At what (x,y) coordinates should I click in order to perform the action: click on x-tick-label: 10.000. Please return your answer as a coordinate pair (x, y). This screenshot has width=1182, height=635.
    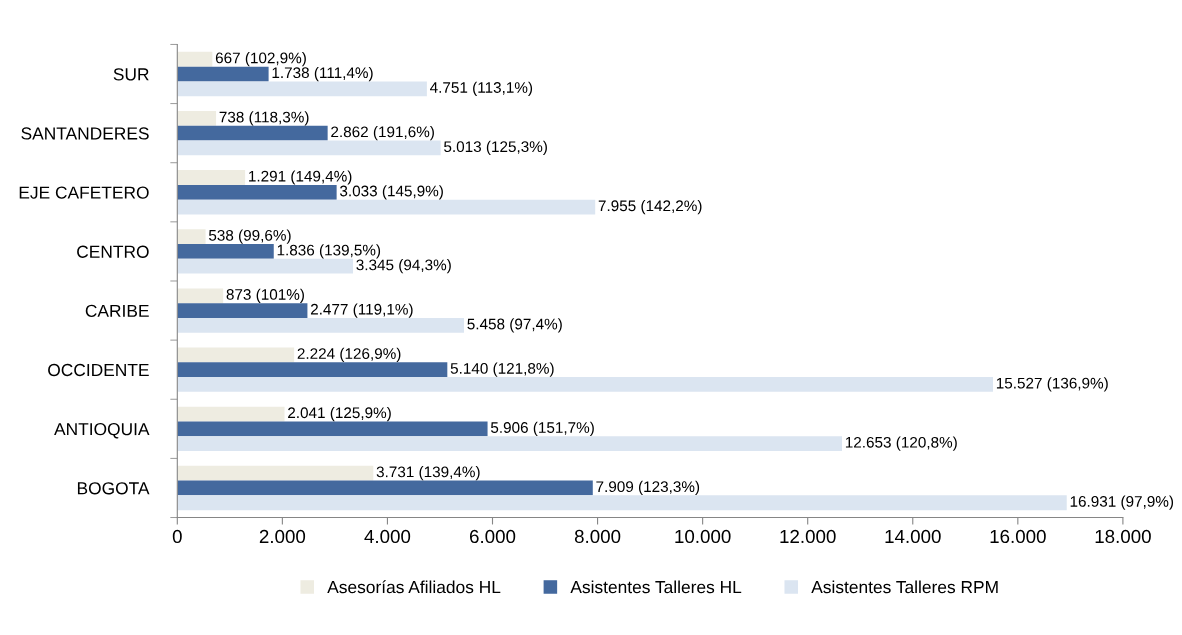
    Looking at the image, I should click on (703, 536).